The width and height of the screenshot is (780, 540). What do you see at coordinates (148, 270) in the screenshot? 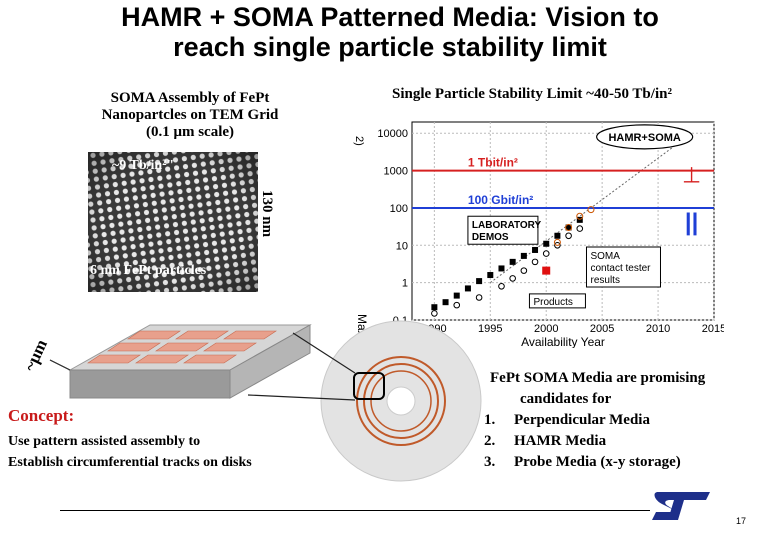
I see `tem-particle-label: 6 nm FePt particles` at bounding box center [148, 270].